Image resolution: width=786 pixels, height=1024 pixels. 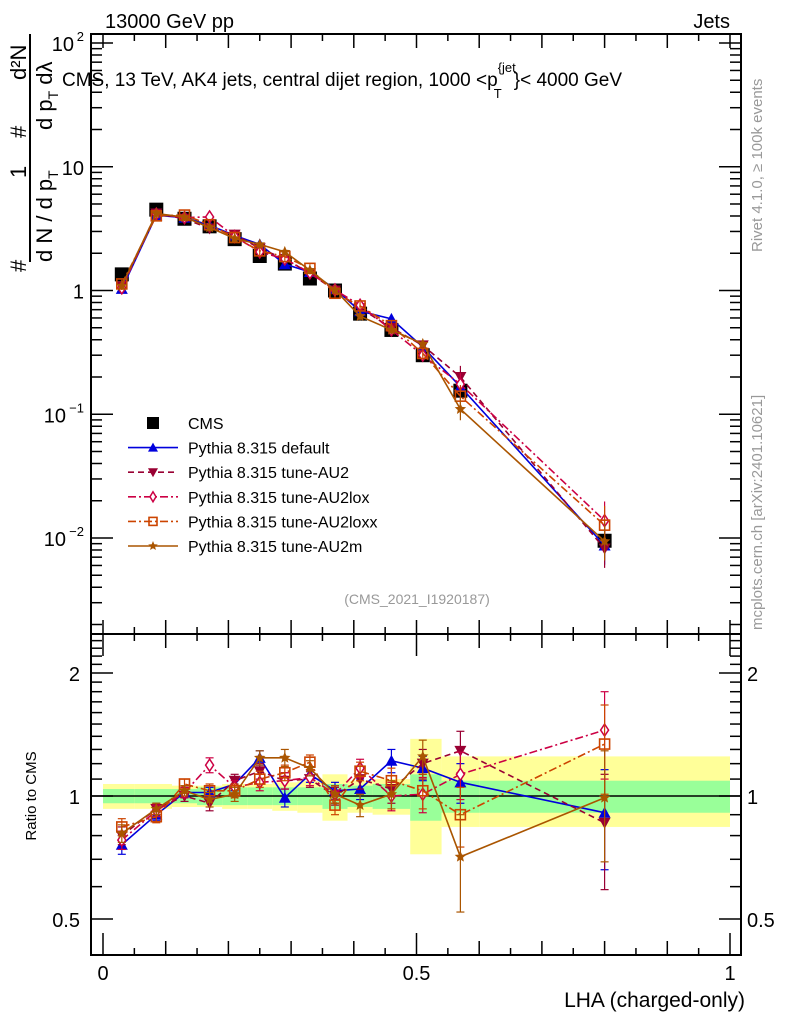 What do you see at coordinates (31, 795) in the screenshot?
I see `ratio-ylabel: Ratio to CMS` at bounding box center [31, 795].